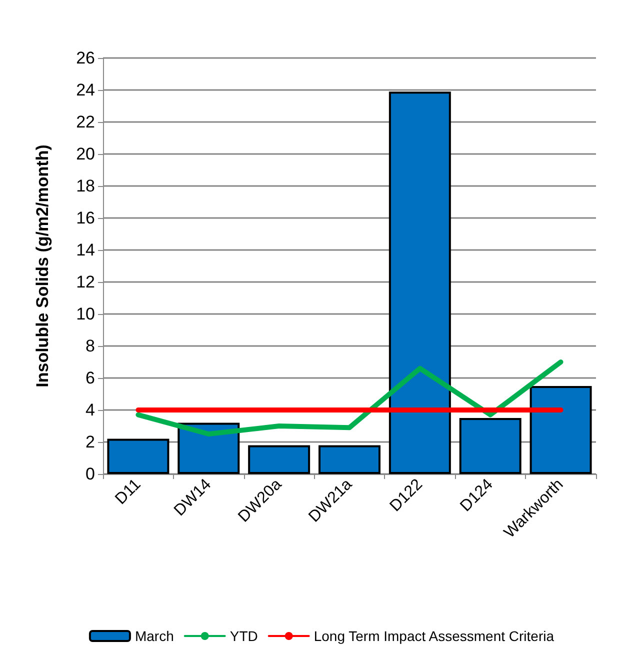  I want to click on y-tick-label: 6, so click(90, 378).